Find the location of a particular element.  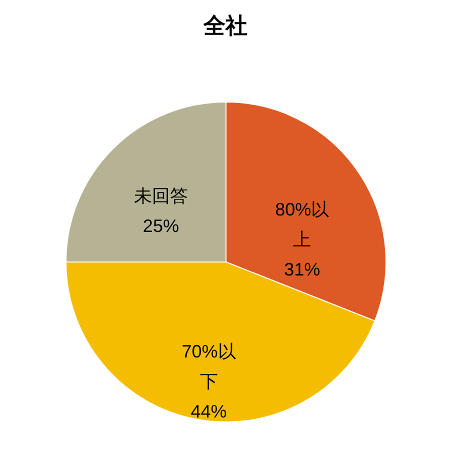

slice-label: 80%以上 is located at coordinates (302, 224).